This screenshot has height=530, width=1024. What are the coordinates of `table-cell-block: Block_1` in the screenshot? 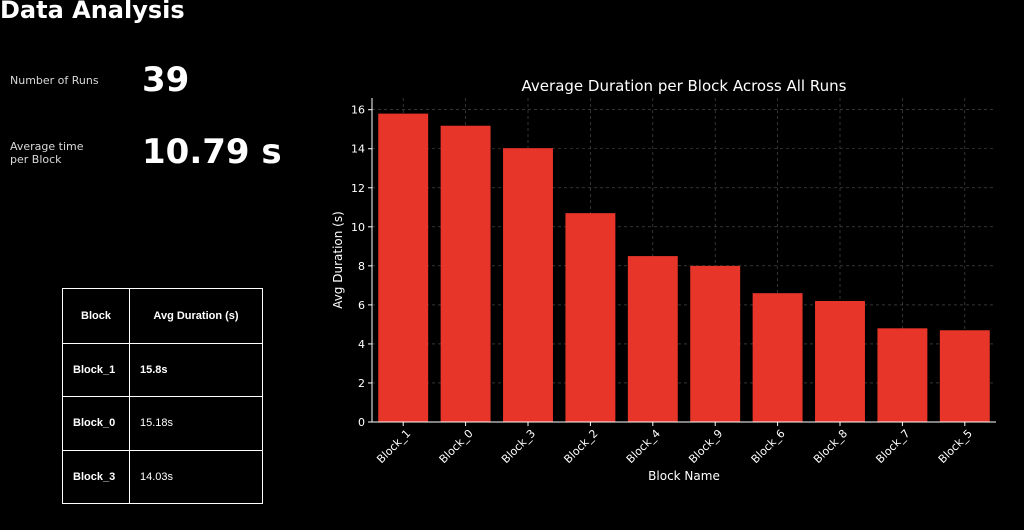 It's located at (96, 370).